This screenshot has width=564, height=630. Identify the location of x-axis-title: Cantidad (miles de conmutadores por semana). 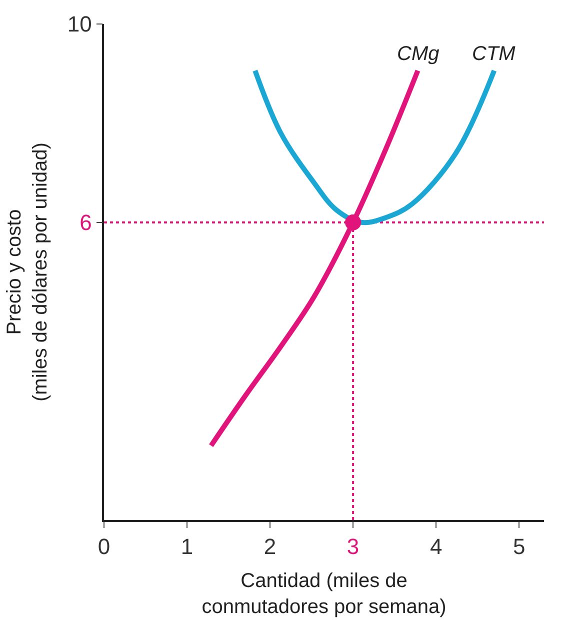
(324, 594).